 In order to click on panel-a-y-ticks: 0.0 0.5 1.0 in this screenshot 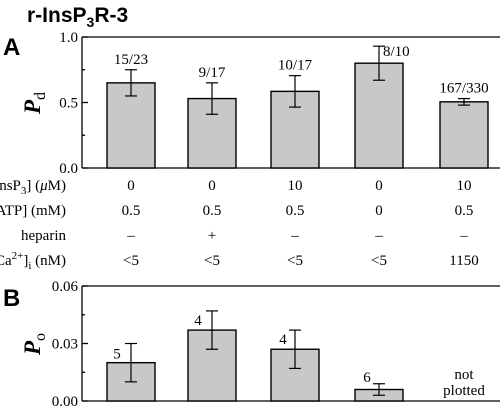, I will do `click(73, 103)`.